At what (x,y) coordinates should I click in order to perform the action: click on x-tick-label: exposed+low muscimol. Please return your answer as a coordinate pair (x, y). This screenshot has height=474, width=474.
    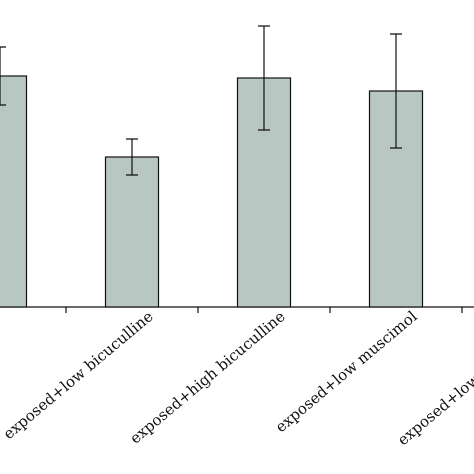
    Looking at the image, I should click on (346, 371).